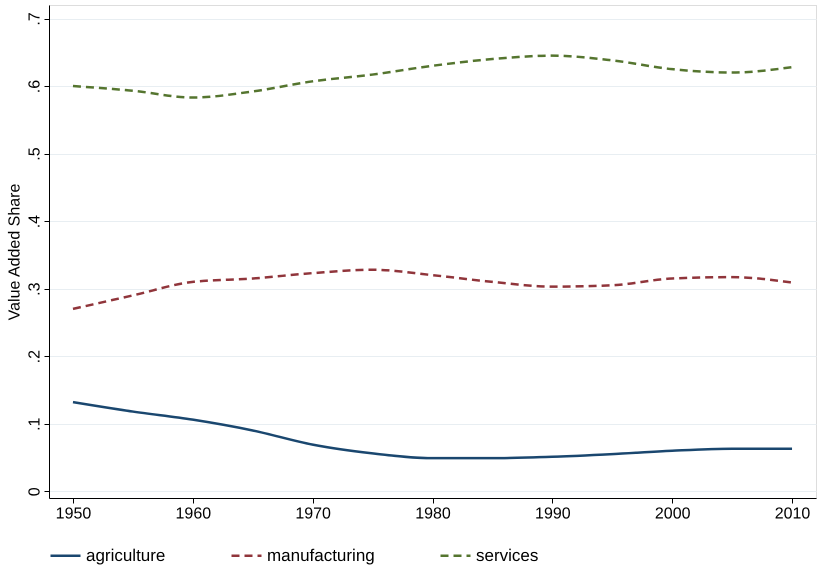 This screenshot has height=569, width=821. What do you see at coordinates (35, 289) in the screenshot?
I see `y-tick-label: .3` at bounding box center [35, 289].